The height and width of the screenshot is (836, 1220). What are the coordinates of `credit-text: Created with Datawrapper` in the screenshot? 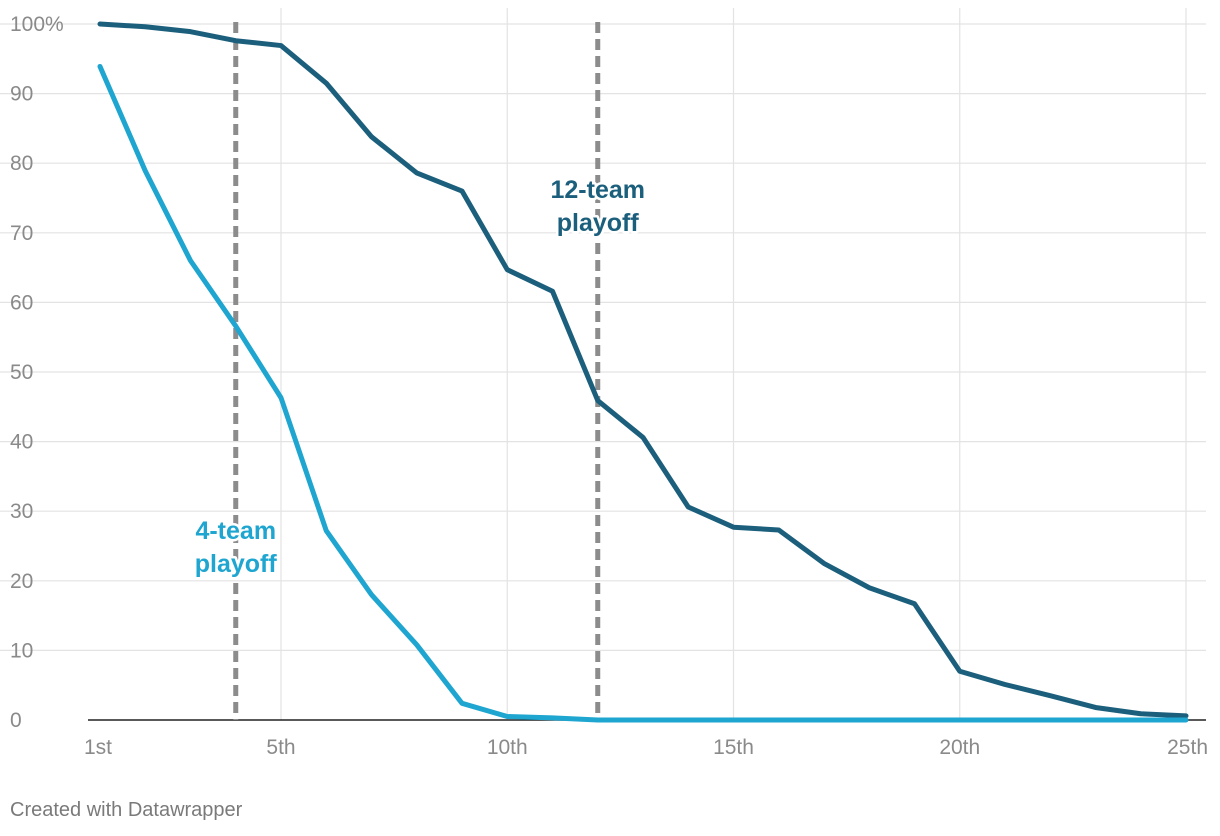 It's located at (126, 810).